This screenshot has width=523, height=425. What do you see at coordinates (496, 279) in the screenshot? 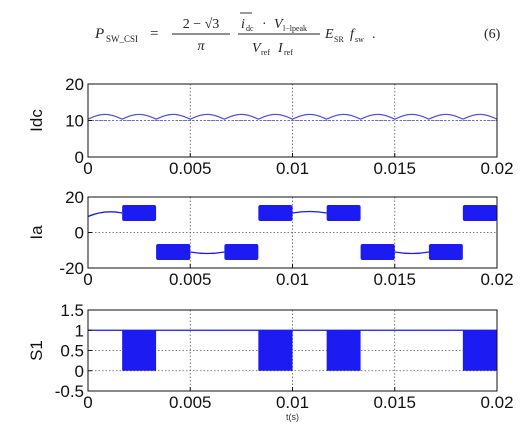
I see `panel-2-xtick-label-4: 0.02` at bounding box center [496, 279].